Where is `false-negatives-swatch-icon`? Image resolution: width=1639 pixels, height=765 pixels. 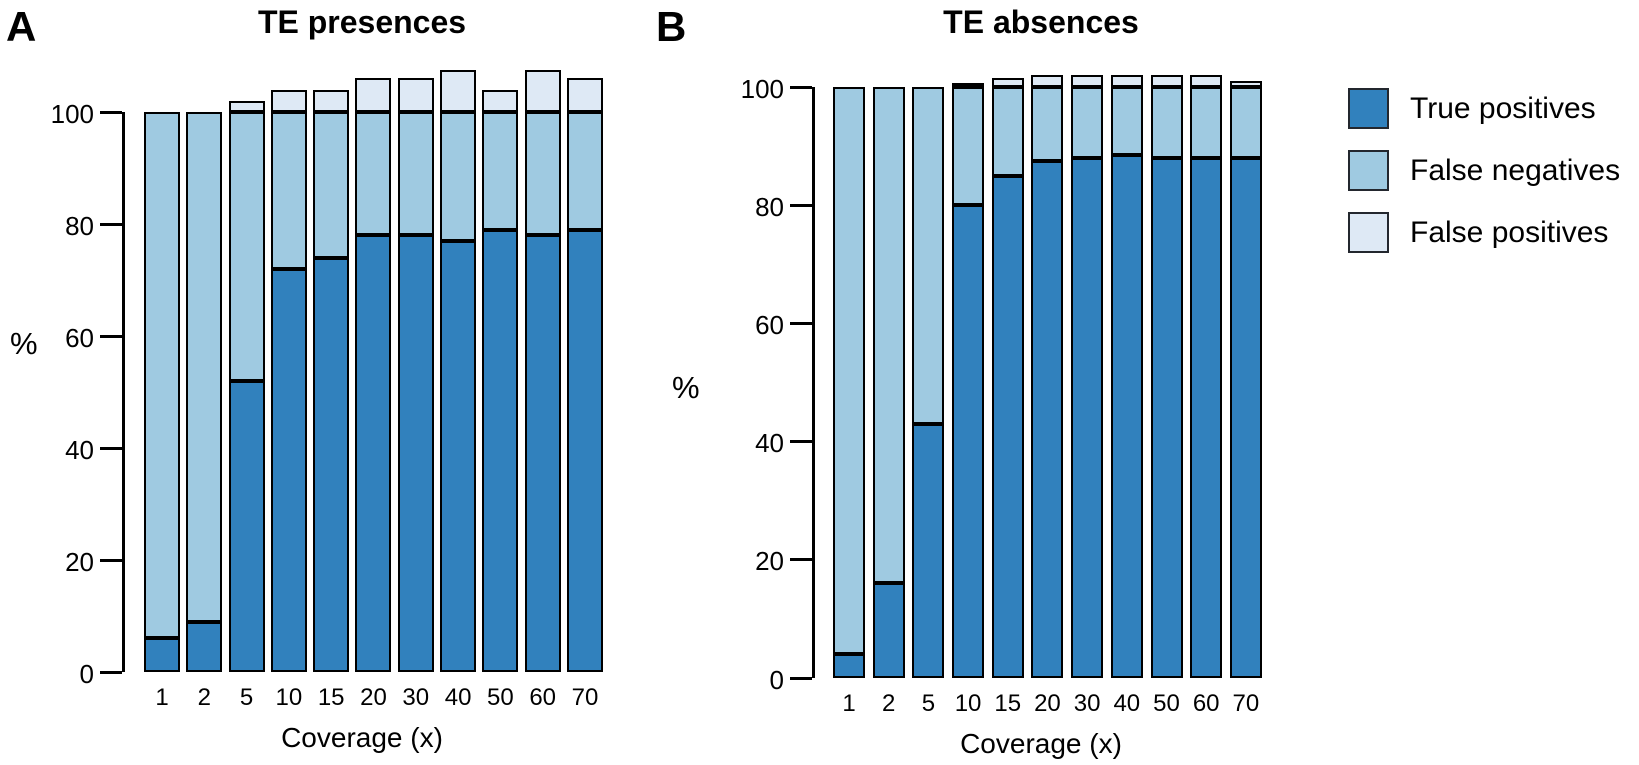 false-negatives-swatch-icon is located at coordinates (1368, 170).